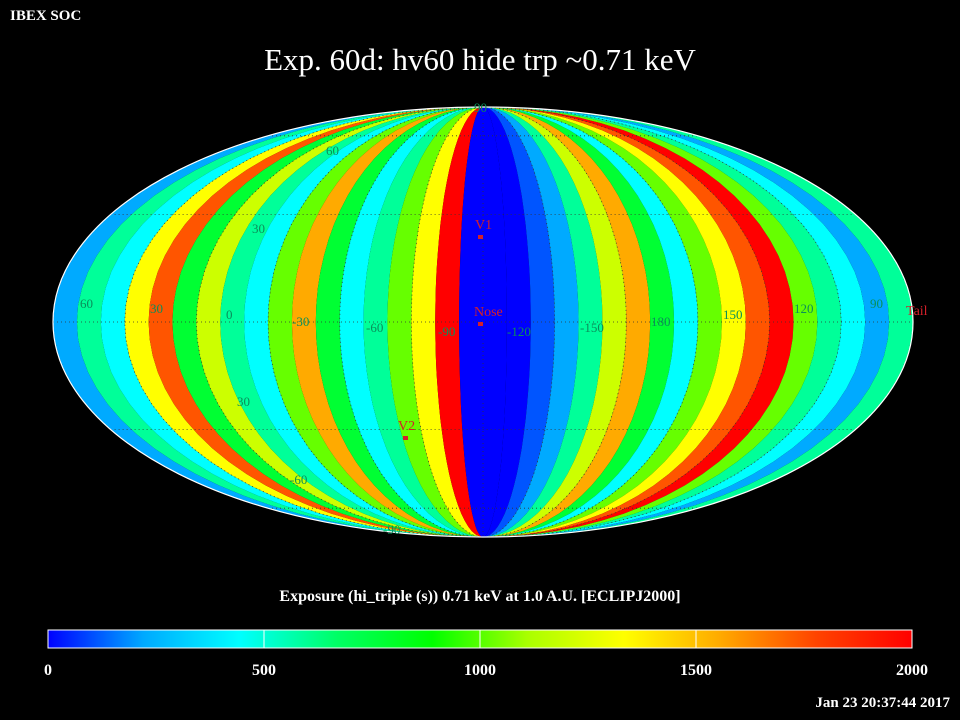 This screenshot has height=720, width=960. Describe the element at coordinates (480, 59) in the screenshot. I see `map-title: Exp. 60d: hv60 hide trp ~0.71 keV` at that location.